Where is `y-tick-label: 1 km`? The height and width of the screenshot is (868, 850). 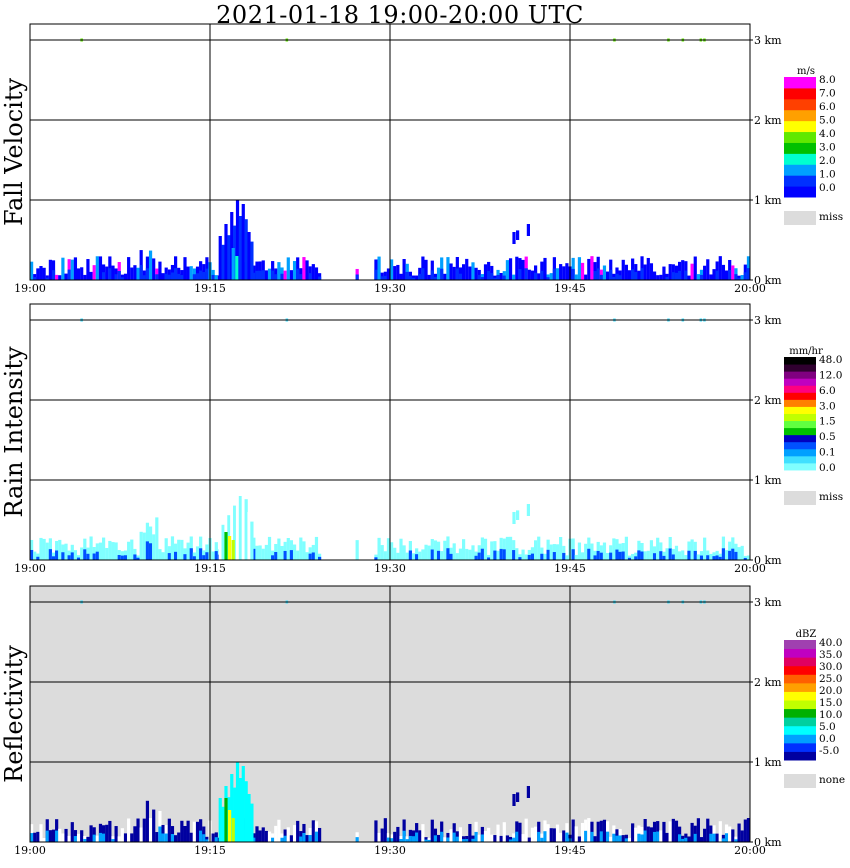
y-tick-label: 1 km is located at coordinates (768, 480).